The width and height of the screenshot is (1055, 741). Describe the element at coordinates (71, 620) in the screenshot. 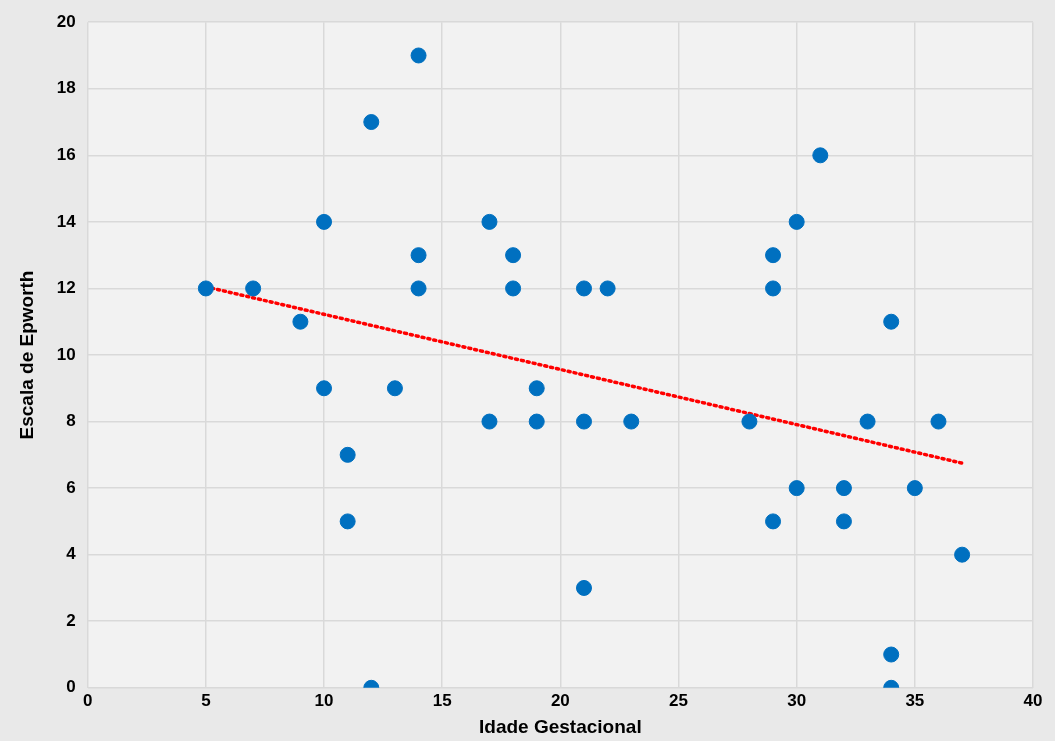

I see `y-tick-label: 2` at that location.